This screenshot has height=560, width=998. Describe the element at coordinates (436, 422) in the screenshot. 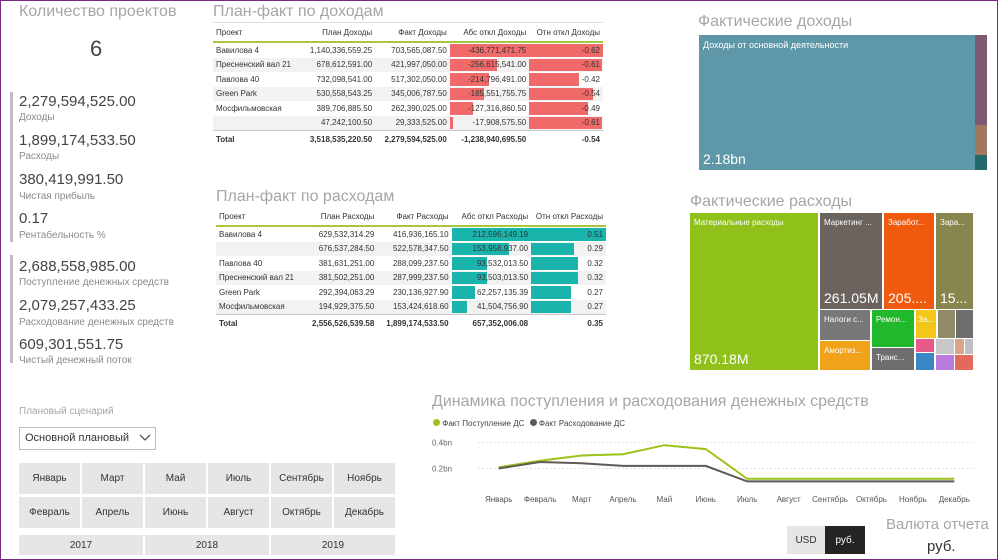

I see `legend-dot-icon` at that location.